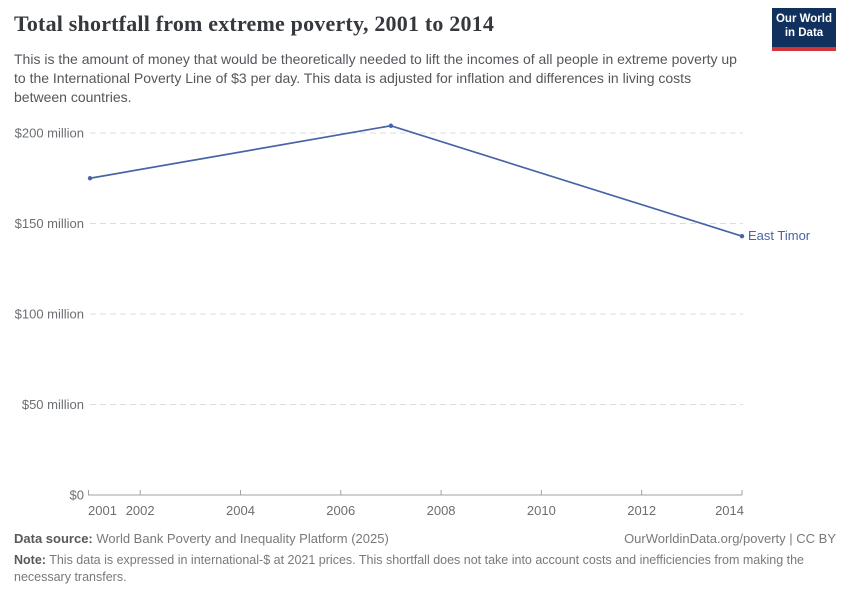 Image resolution: width=850 pixels, height=600 pixels. Describe the element at coordinates (30, 560) in the screenshot. I see `footer-note-label: Note:` at that location.